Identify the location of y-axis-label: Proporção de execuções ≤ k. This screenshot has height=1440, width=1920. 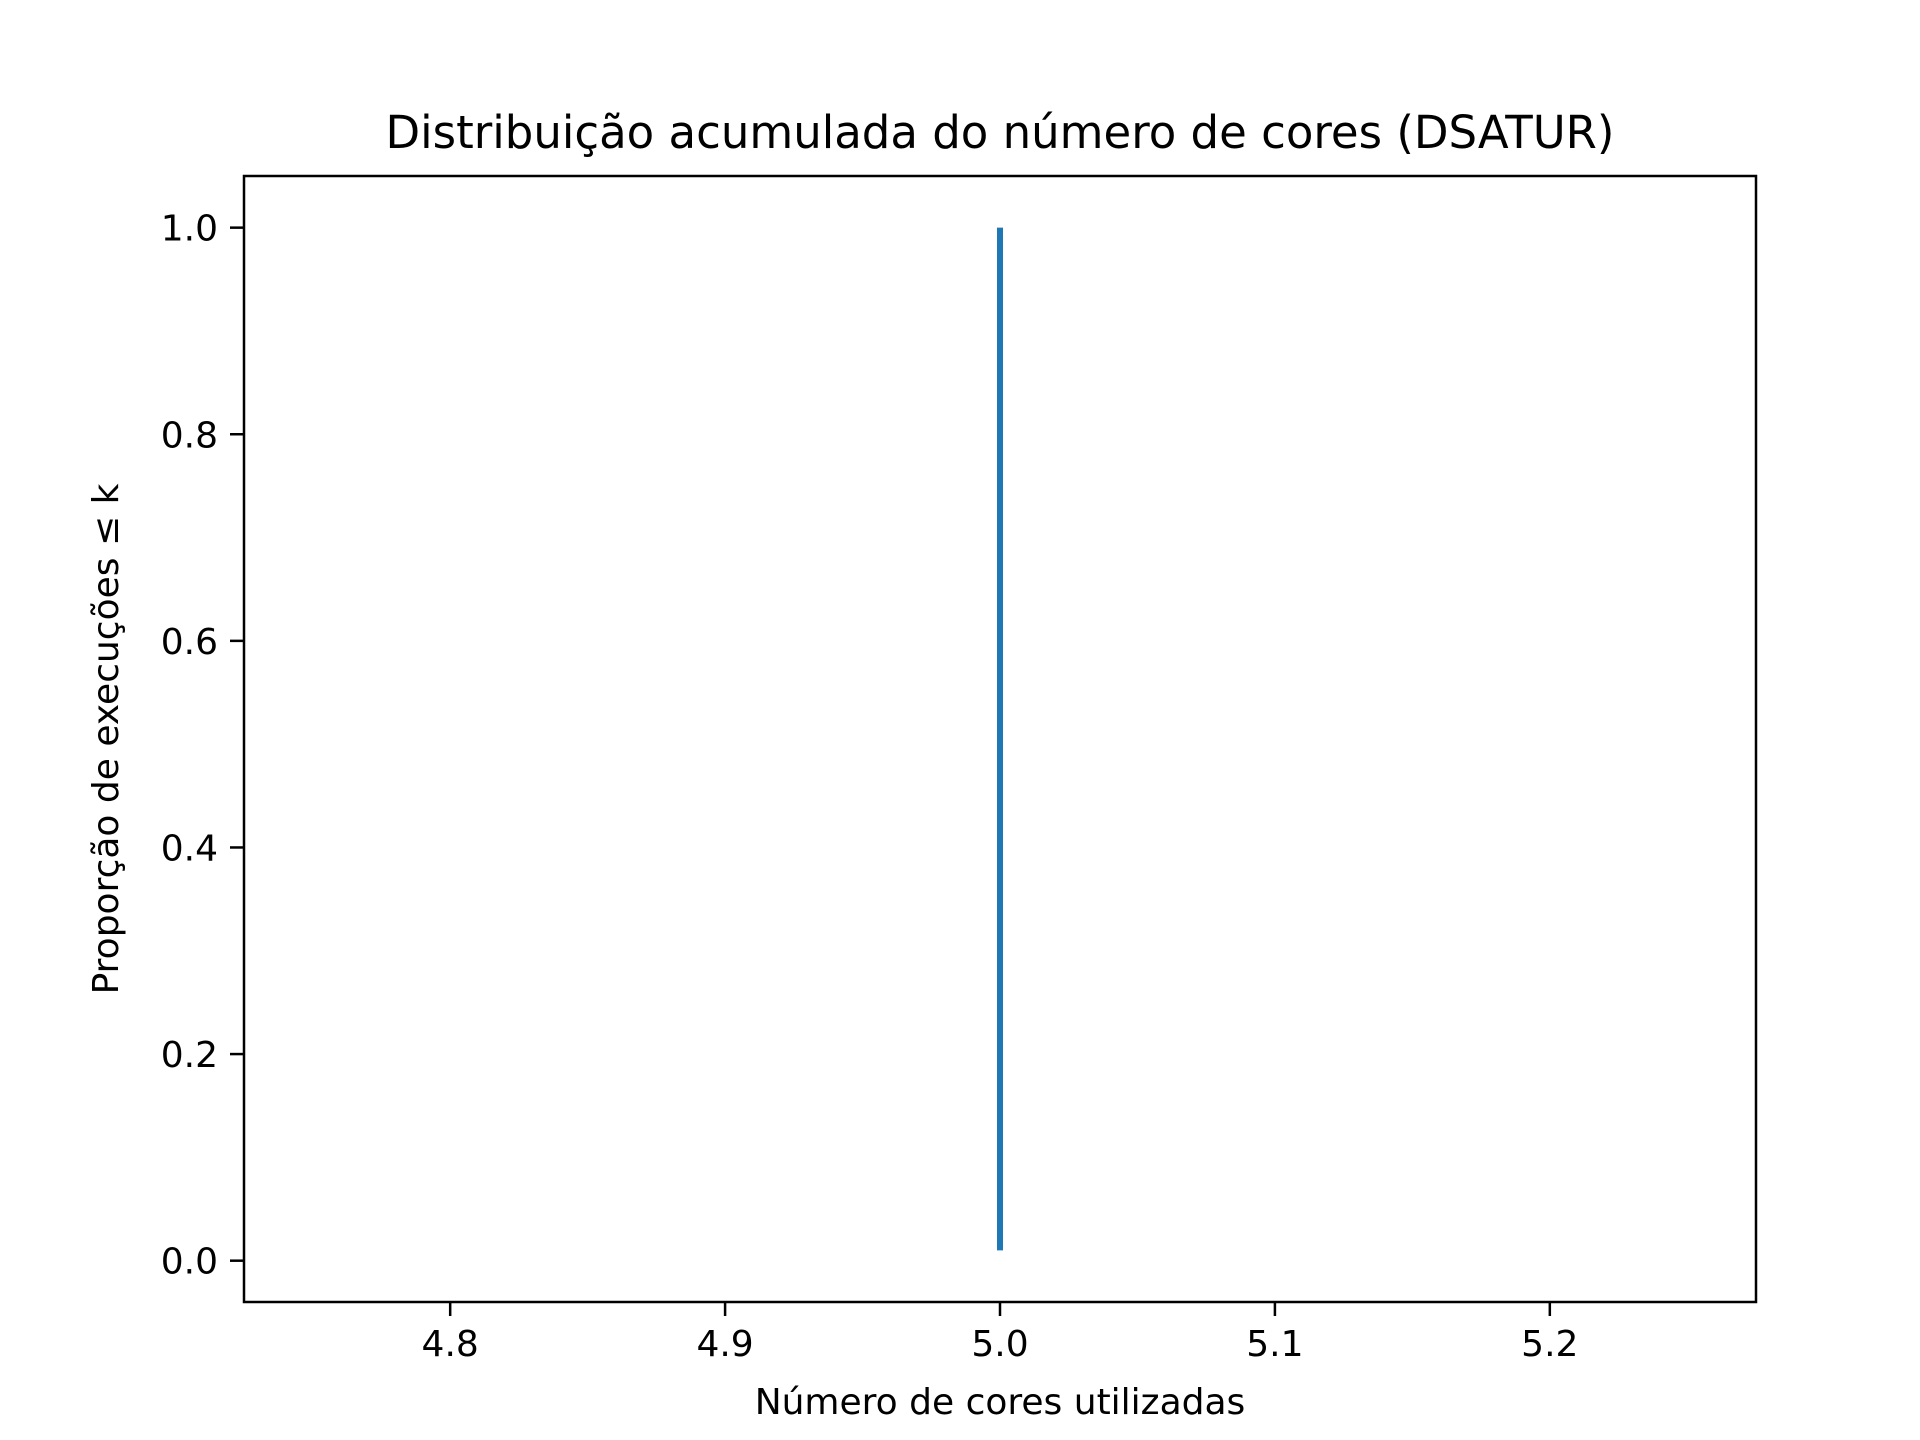
(106, 738).